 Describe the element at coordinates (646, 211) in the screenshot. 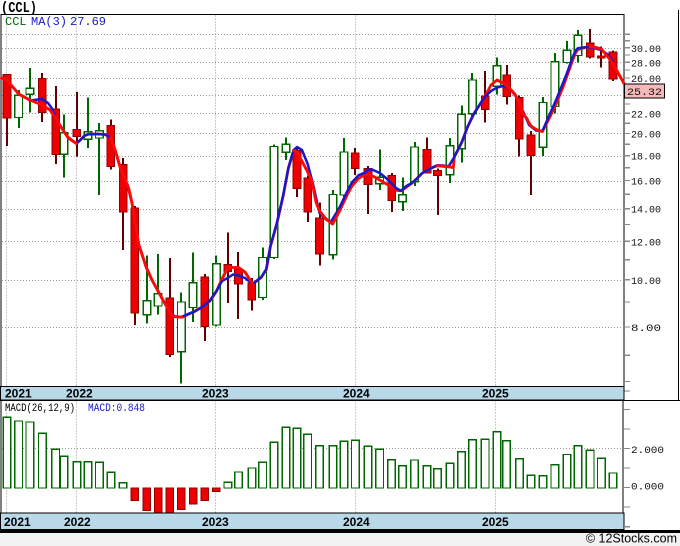

I see `svg-text: 14.00` at that location.